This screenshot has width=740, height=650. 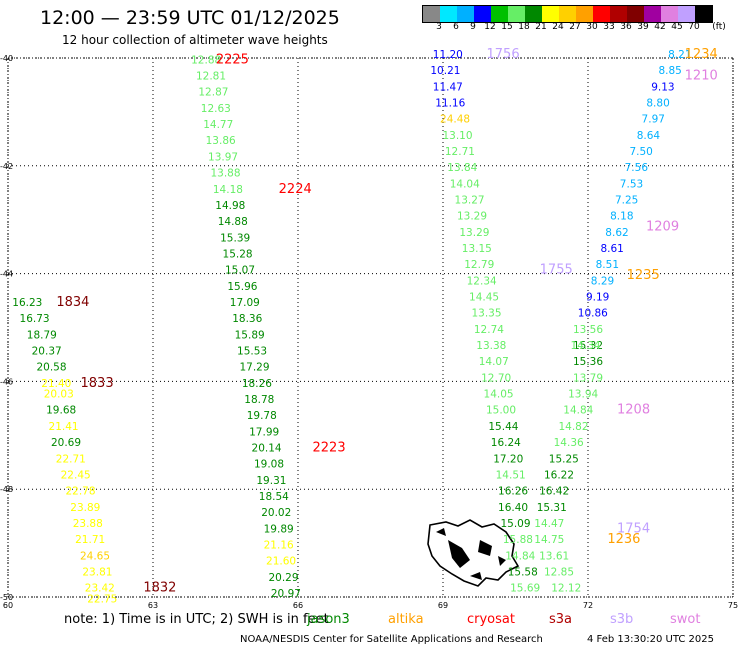 I want to click on wave-height-value: 20.37, so click(x=47, y=351).